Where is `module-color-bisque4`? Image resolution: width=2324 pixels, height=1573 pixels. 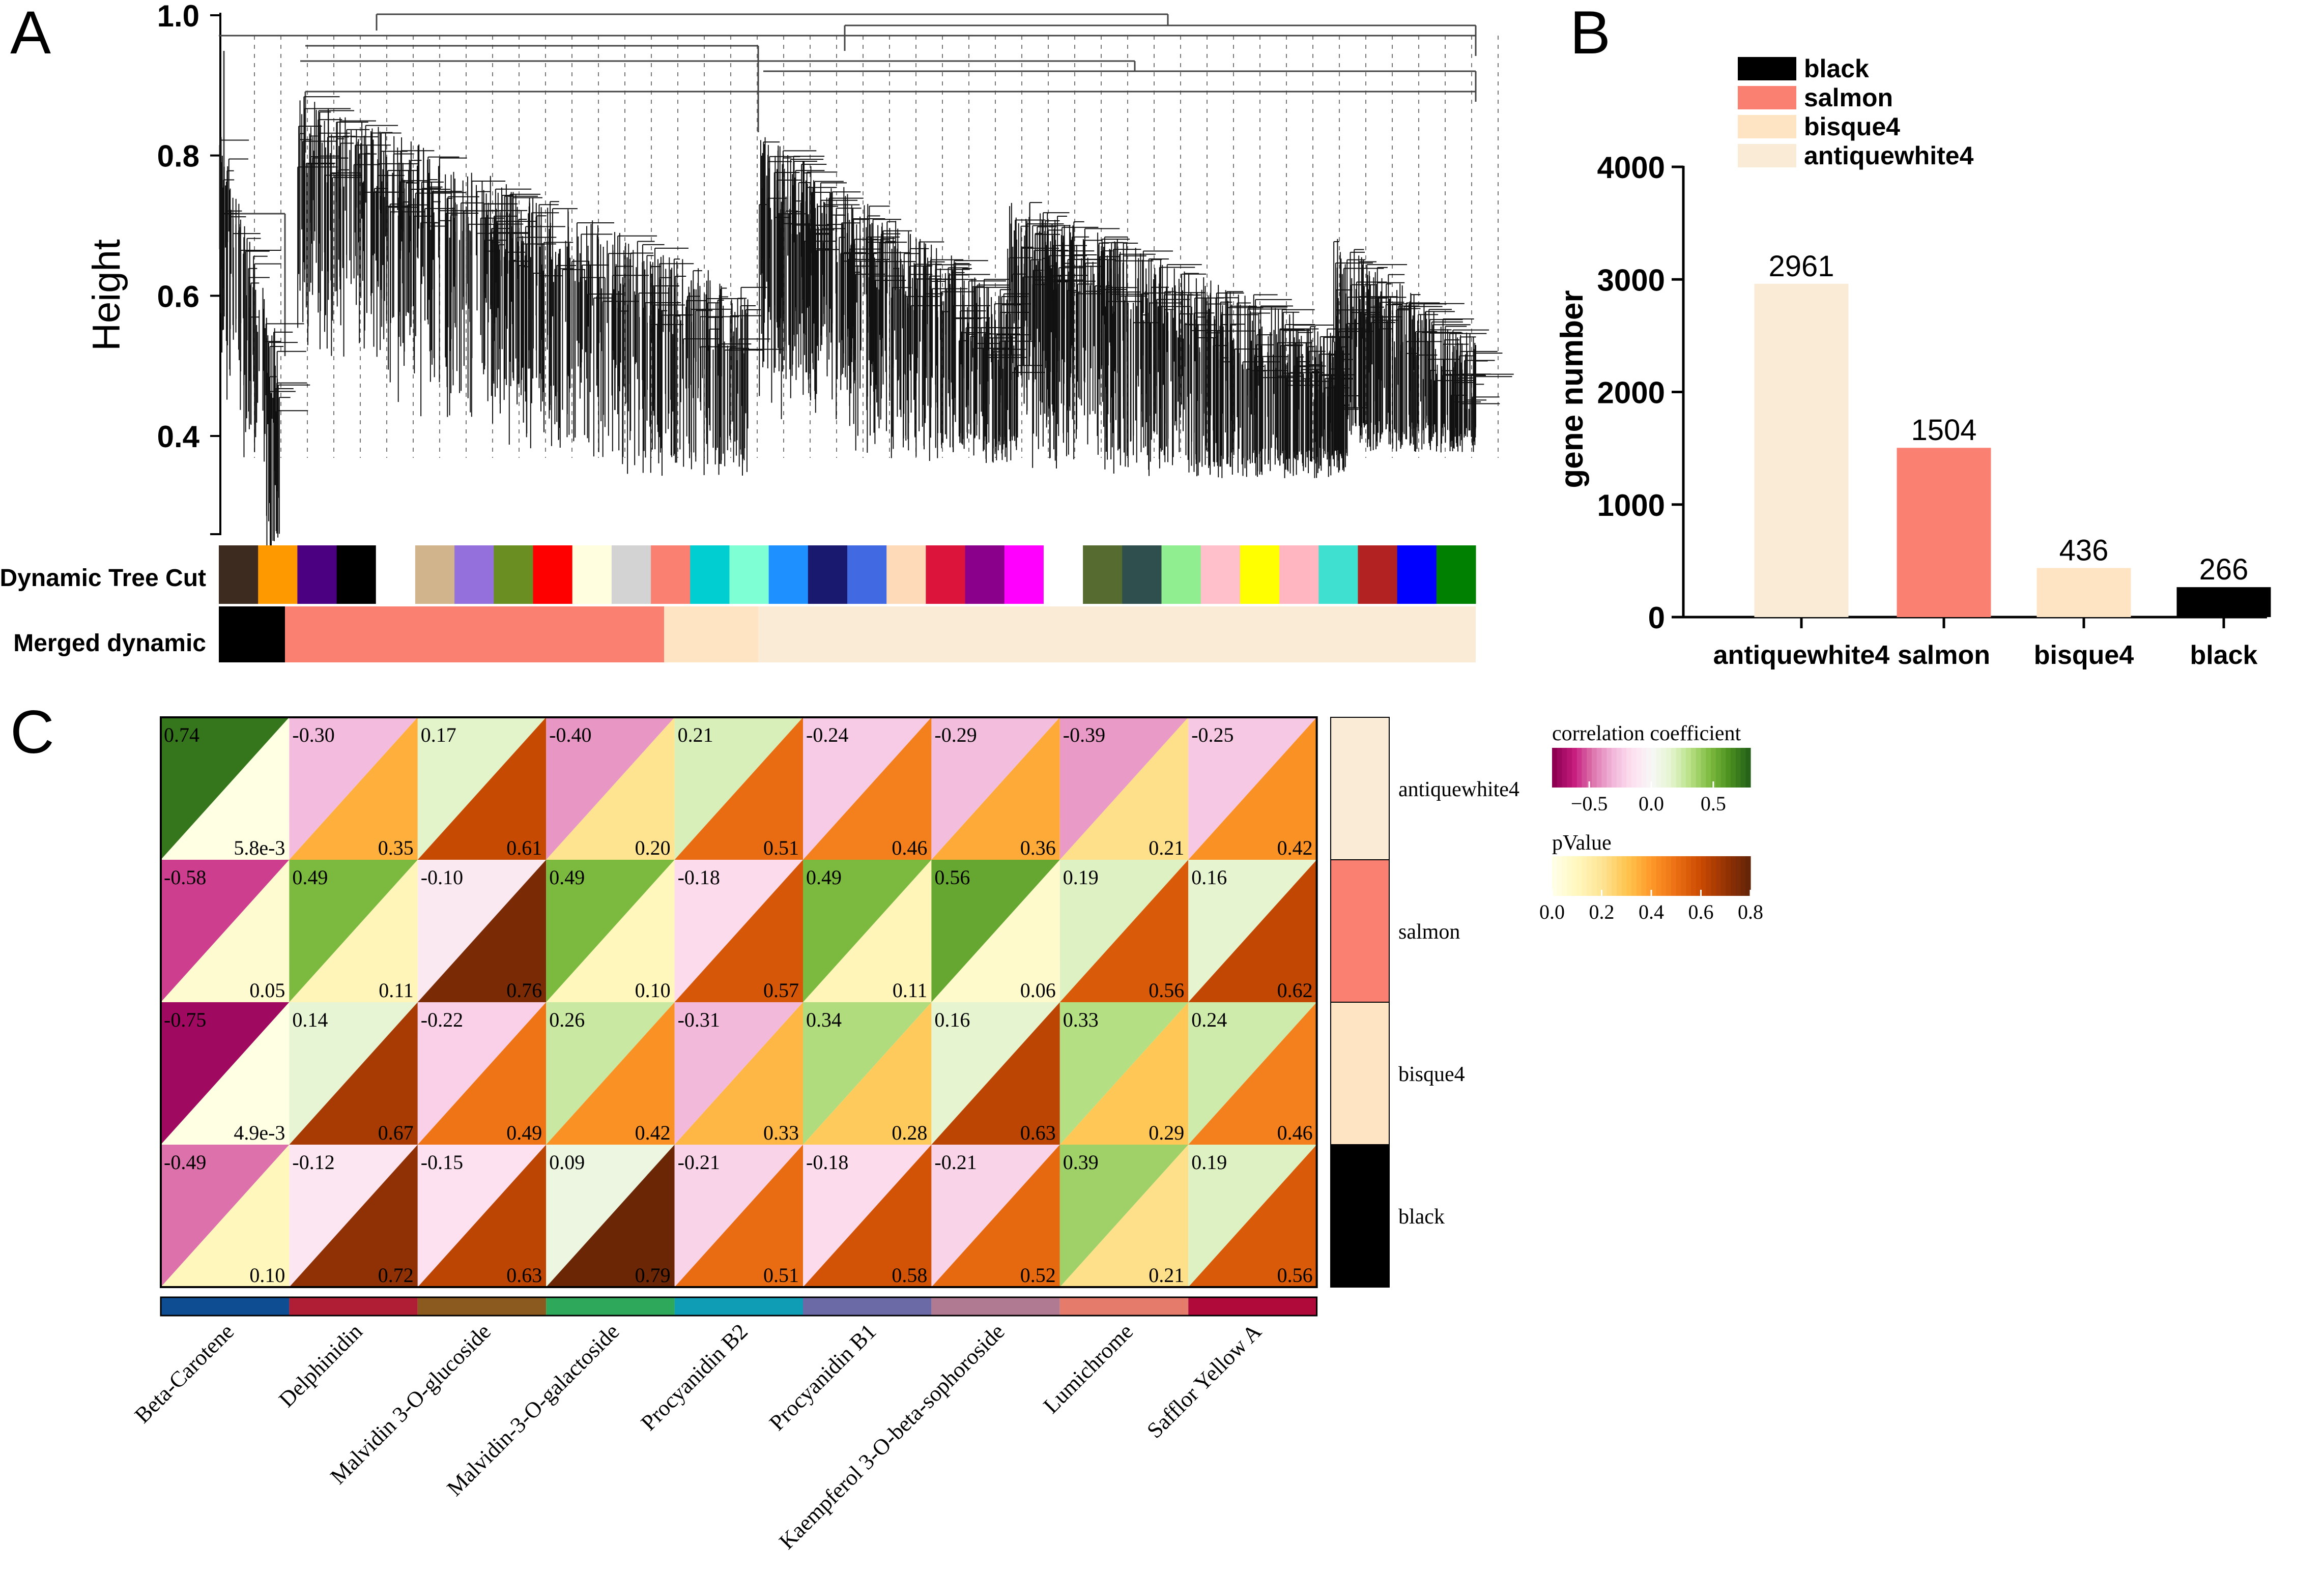
module-color-bisque4 is located at coordinates (1360, 1073).